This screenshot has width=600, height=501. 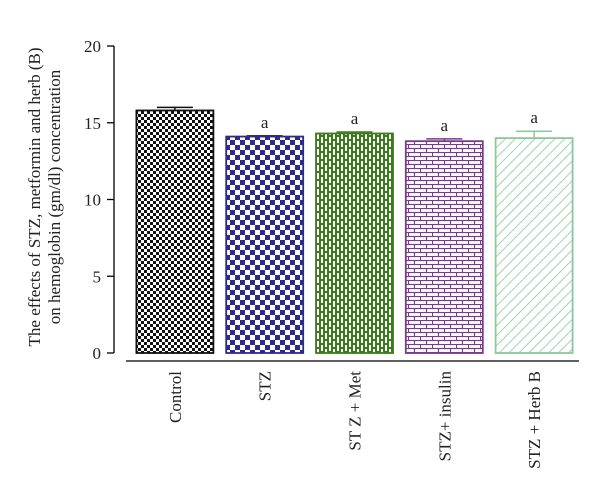 What do you see at coordinates (97, 276) in the screenshot?
I see `y-tick-label: 5` at bounding box center [97, 276].